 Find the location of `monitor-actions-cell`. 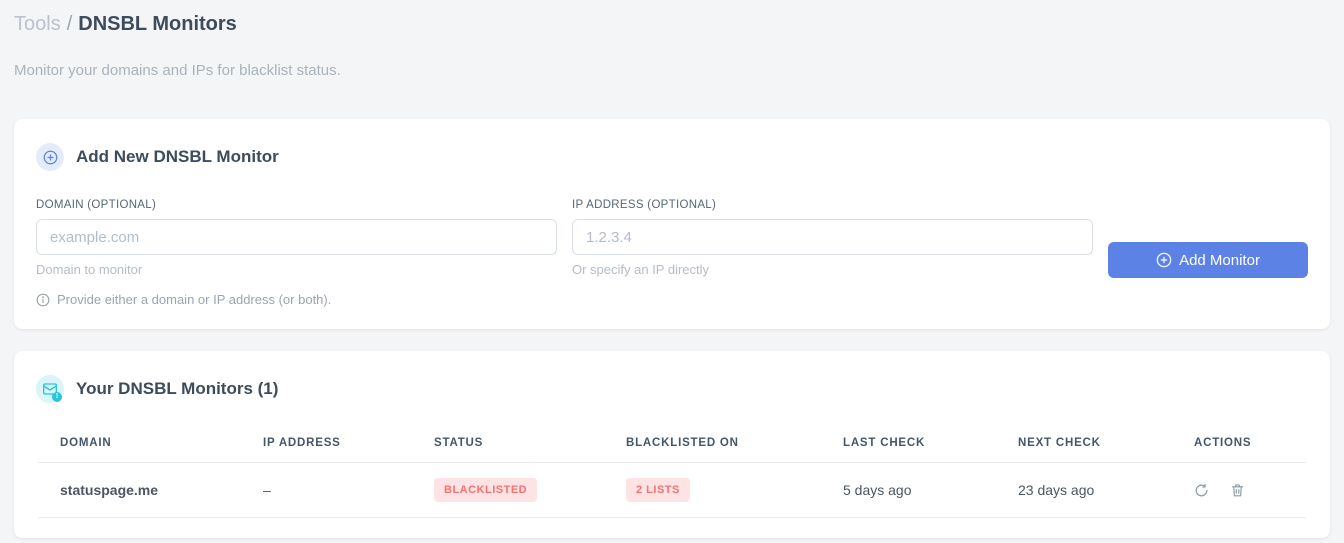

monitor-actions-cell is located at coordinates (1239, 490).